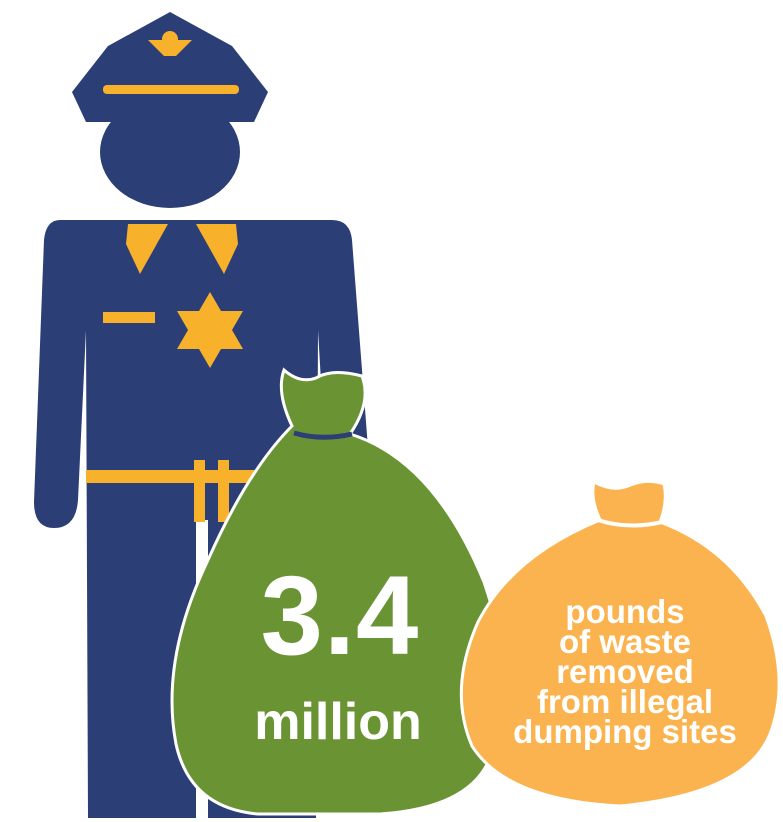 This screenshot has width=783, height=822. What do you see at coordinates (338, 722) in the screenshot?
I see `stat-unit: million` at bounding box center [338, 722].